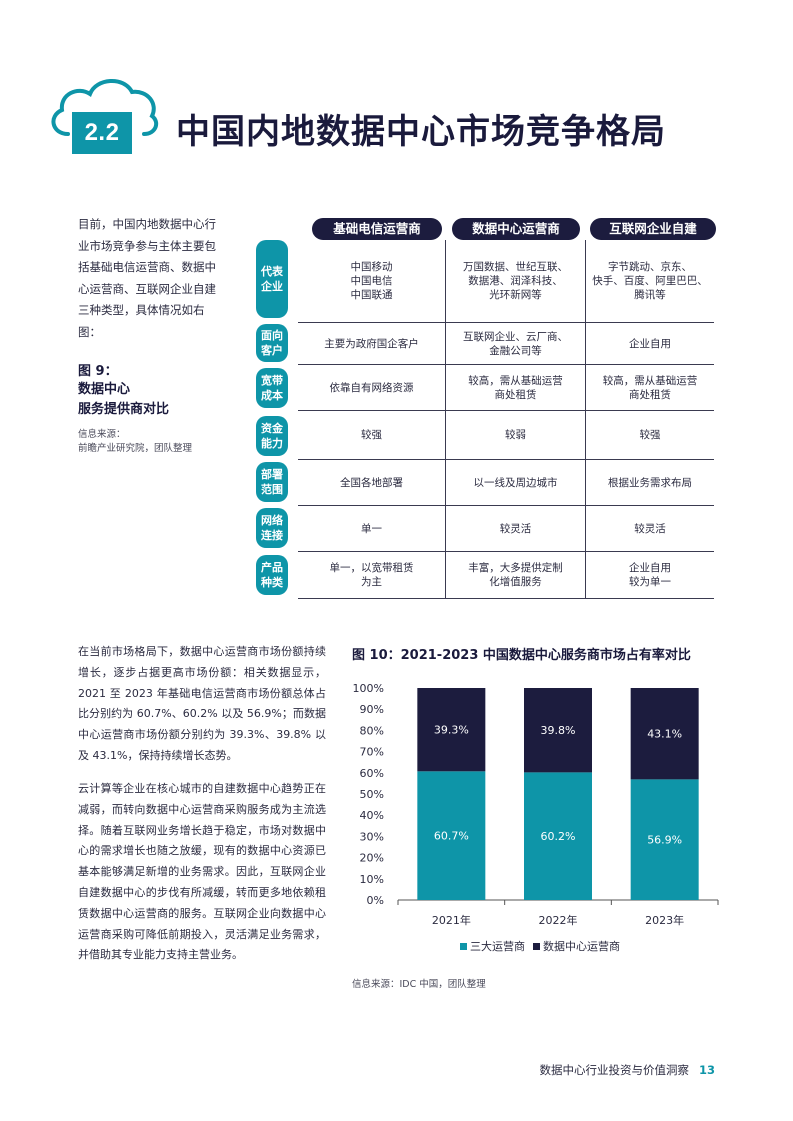  I want to click on table-cell: 以一线及周边城市, so click(515, 482).